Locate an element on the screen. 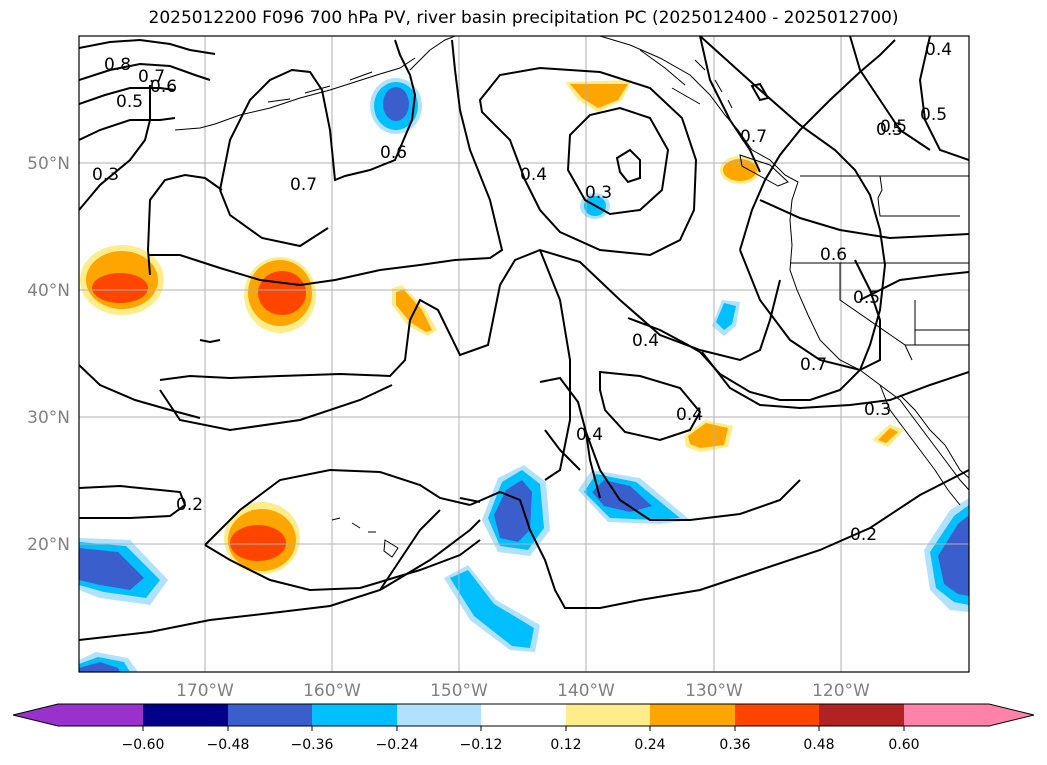 Image resolution: width=1047 pixels, height=765 pixels. colorbar-outline is located at coordinates (523, 715).